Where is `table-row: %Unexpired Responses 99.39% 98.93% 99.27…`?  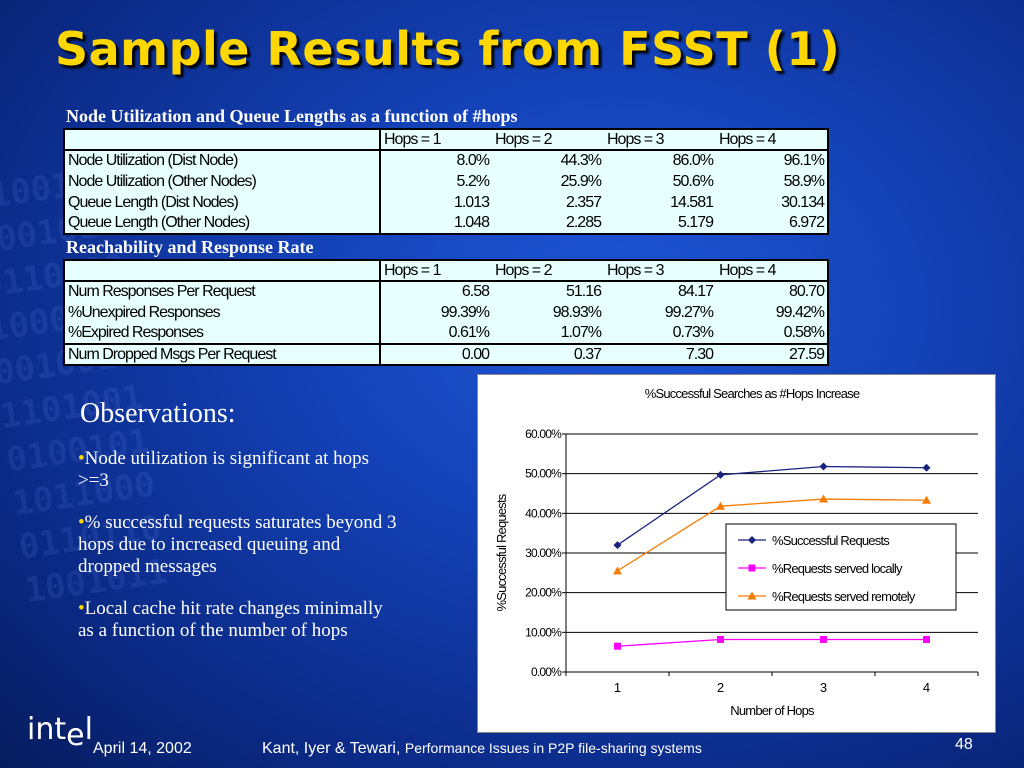 table-row: %Unexpired Responses 99.39% 98.93% 99.27… is located at coordinates (446, 312).